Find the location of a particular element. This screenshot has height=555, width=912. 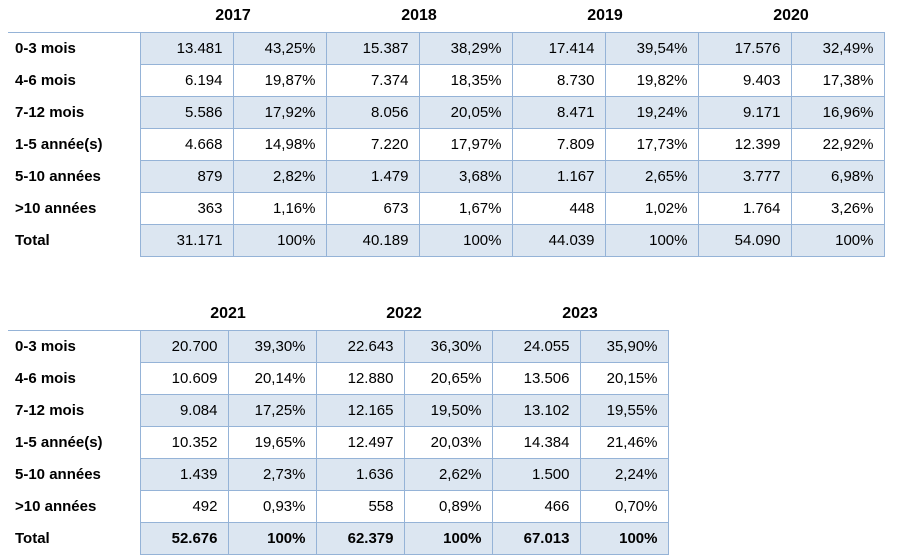

cell-count: 558 is located at coordinates (360, 506).